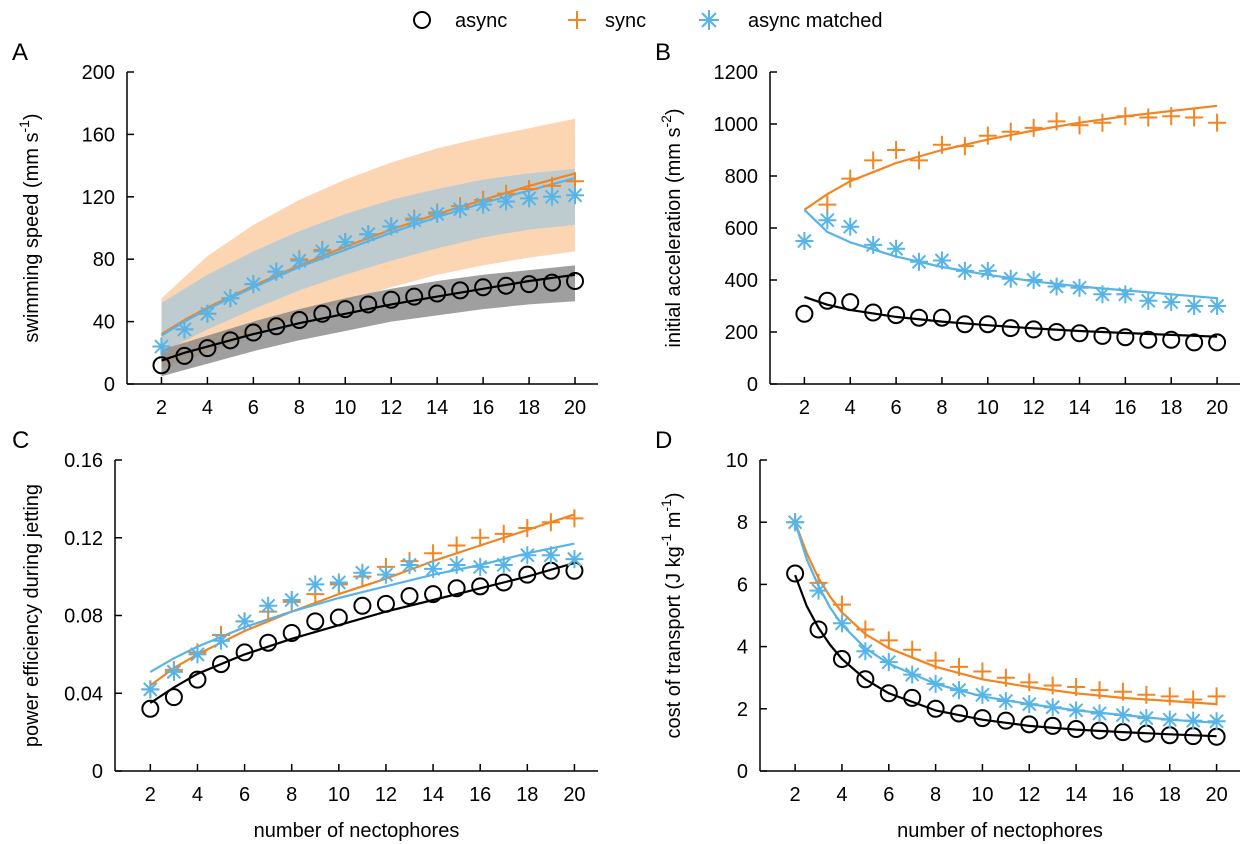 The image size is (1247, 844). Describe the element at coordinates (935, 795) in the screenshot. I see `x-tick-label-D: 8` at that location.